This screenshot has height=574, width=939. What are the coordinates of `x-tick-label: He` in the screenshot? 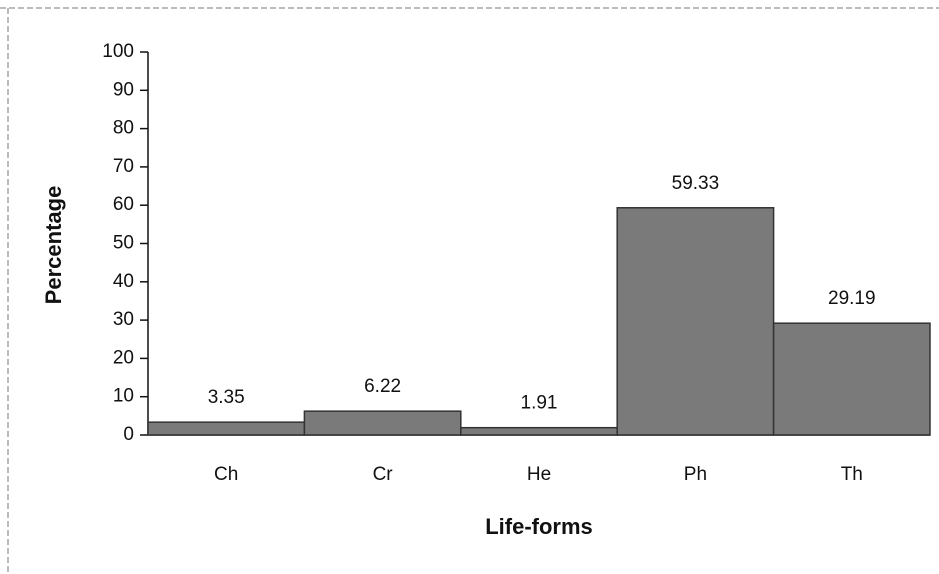 It's located at (539, 474).